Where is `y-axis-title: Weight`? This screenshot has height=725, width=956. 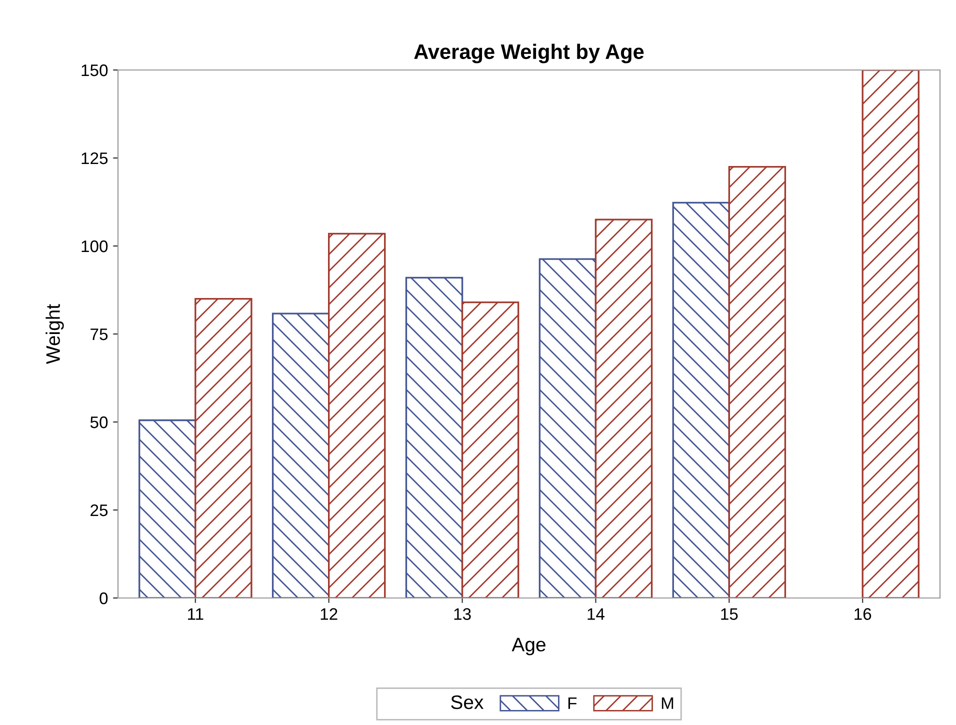
y-axis-title: Weight is located at coordinates (55, 334).